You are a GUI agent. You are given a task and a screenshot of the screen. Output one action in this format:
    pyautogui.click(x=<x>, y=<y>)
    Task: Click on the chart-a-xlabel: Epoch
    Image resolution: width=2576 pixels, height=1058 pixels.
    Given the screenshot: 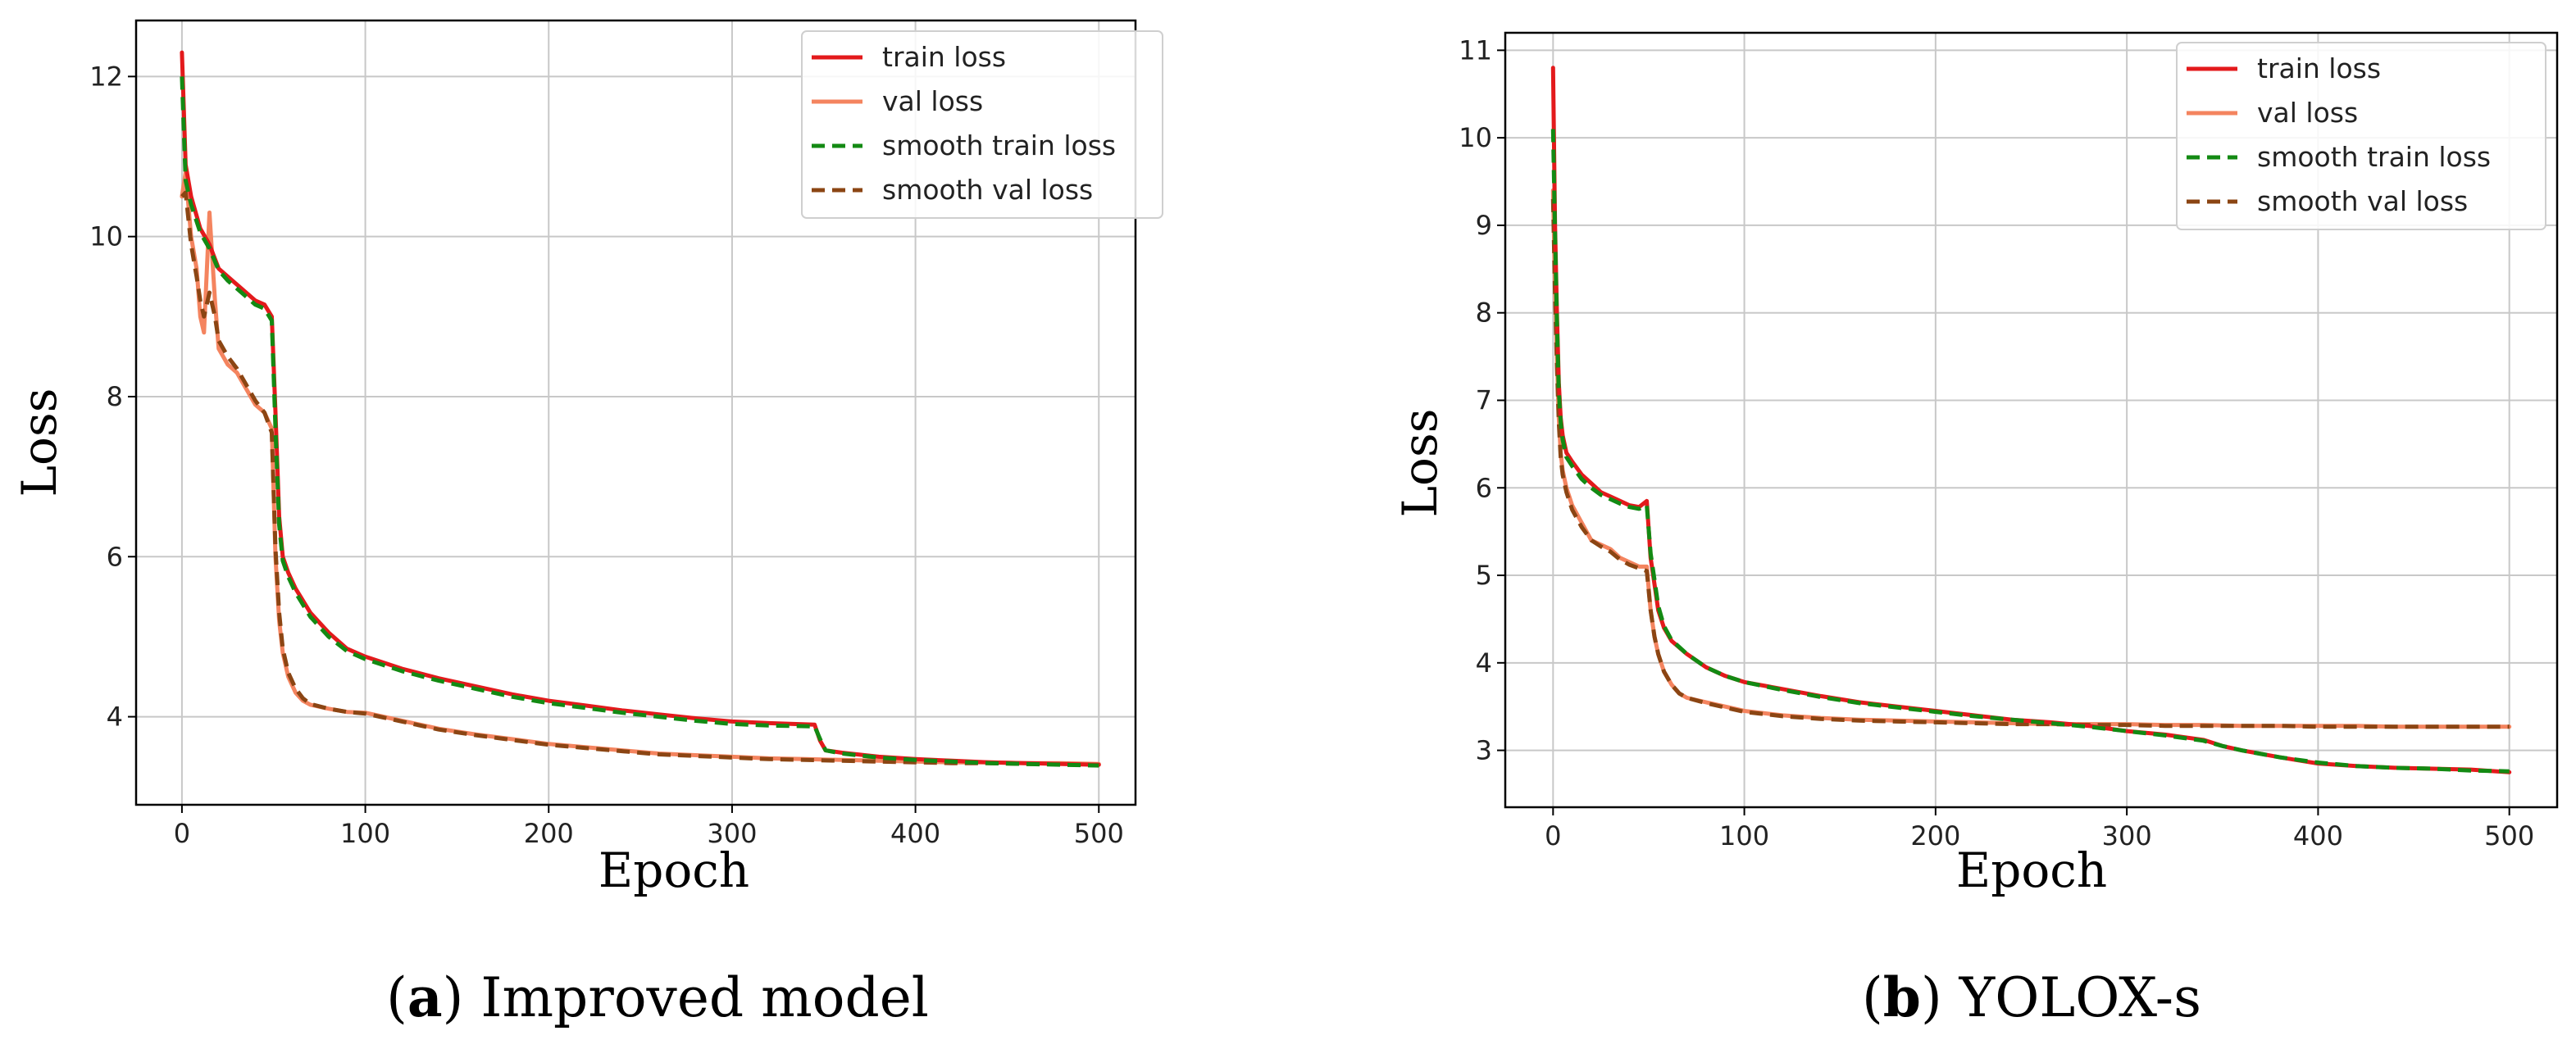 What is the action you would take?
    pyautogui.click(x=674, y=870)
    